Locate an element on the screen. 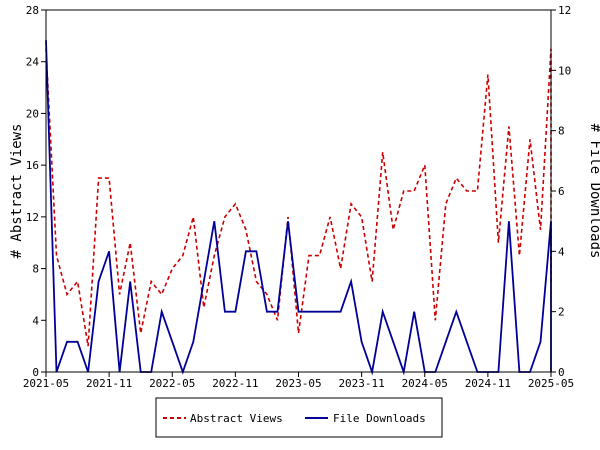 The width and height of the screenshot is (600, 450). left-tick-label: 16 is located at coordinates (32, 165).